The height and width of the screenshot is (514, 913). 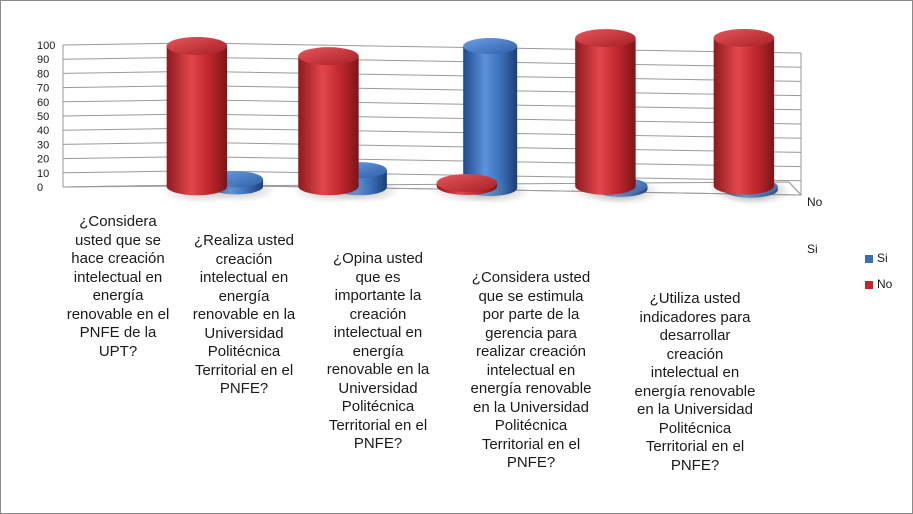 I want to click on y-tick-label: 90, so click(x=43, y=60).